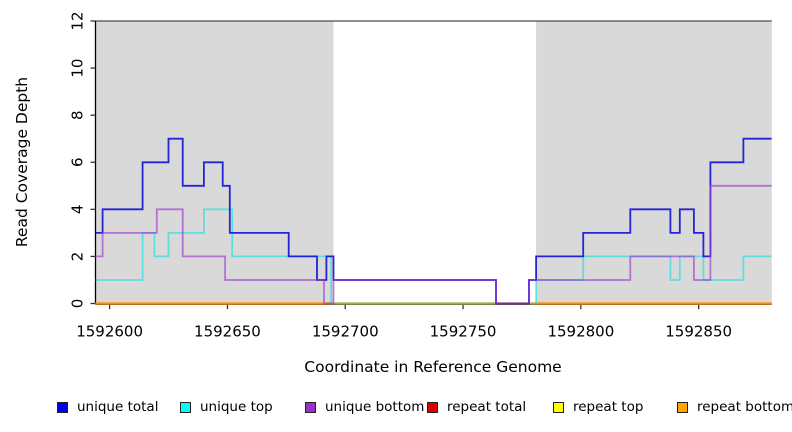  Describe the element at coordinates (78, 257) in the screenshot. I see `y-tick-label: 2` at that location.